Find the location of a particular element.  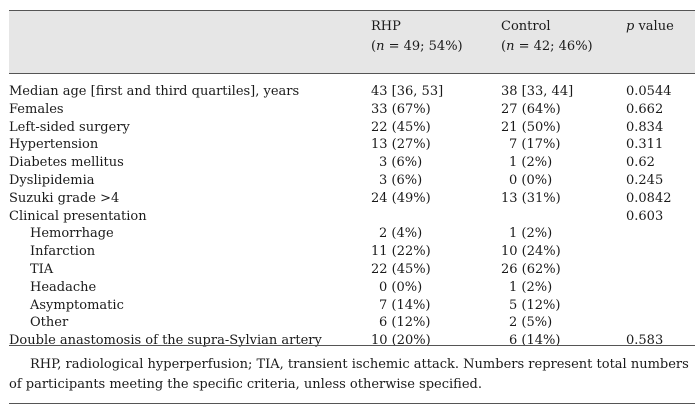

row-control-value: 21 (50%) is located at coordinates (531, 127).